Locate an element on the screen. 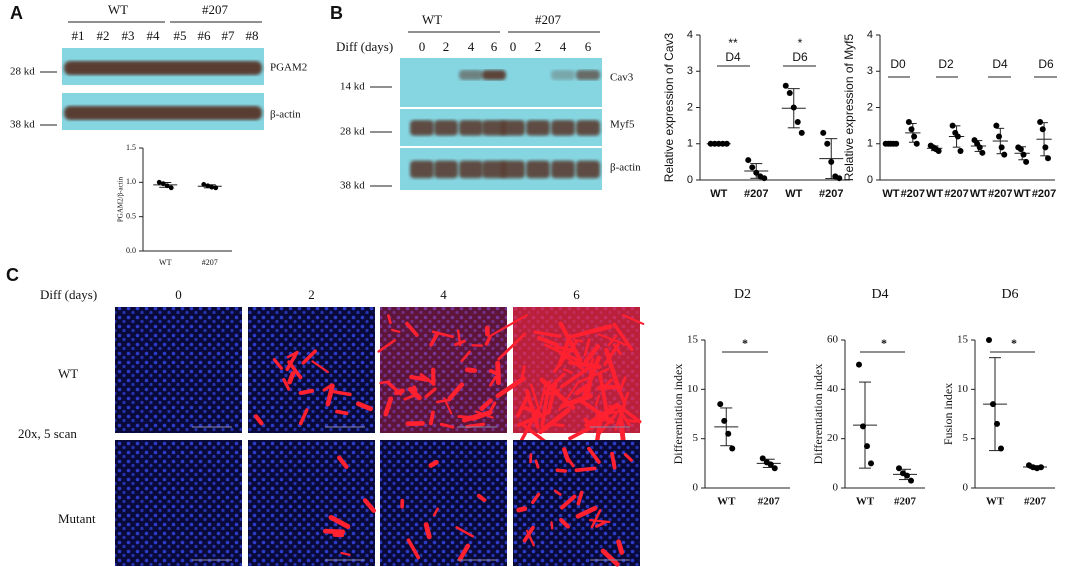 Image resolution: width=1065 pixels, height=567 pixels. column-label: 0 is located at coordinates (178, 294).